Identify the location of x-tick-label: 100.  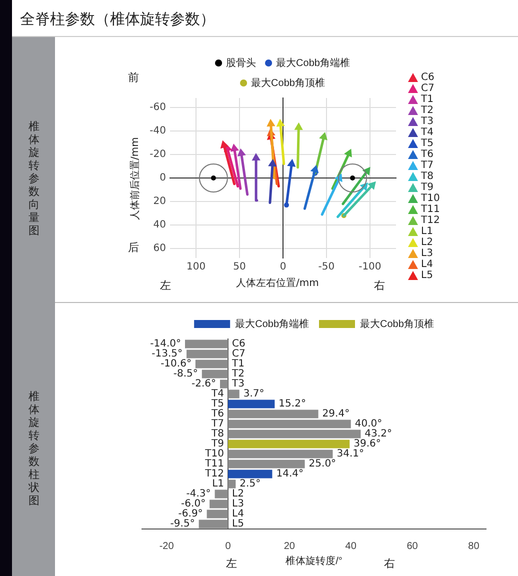
(196, 267).